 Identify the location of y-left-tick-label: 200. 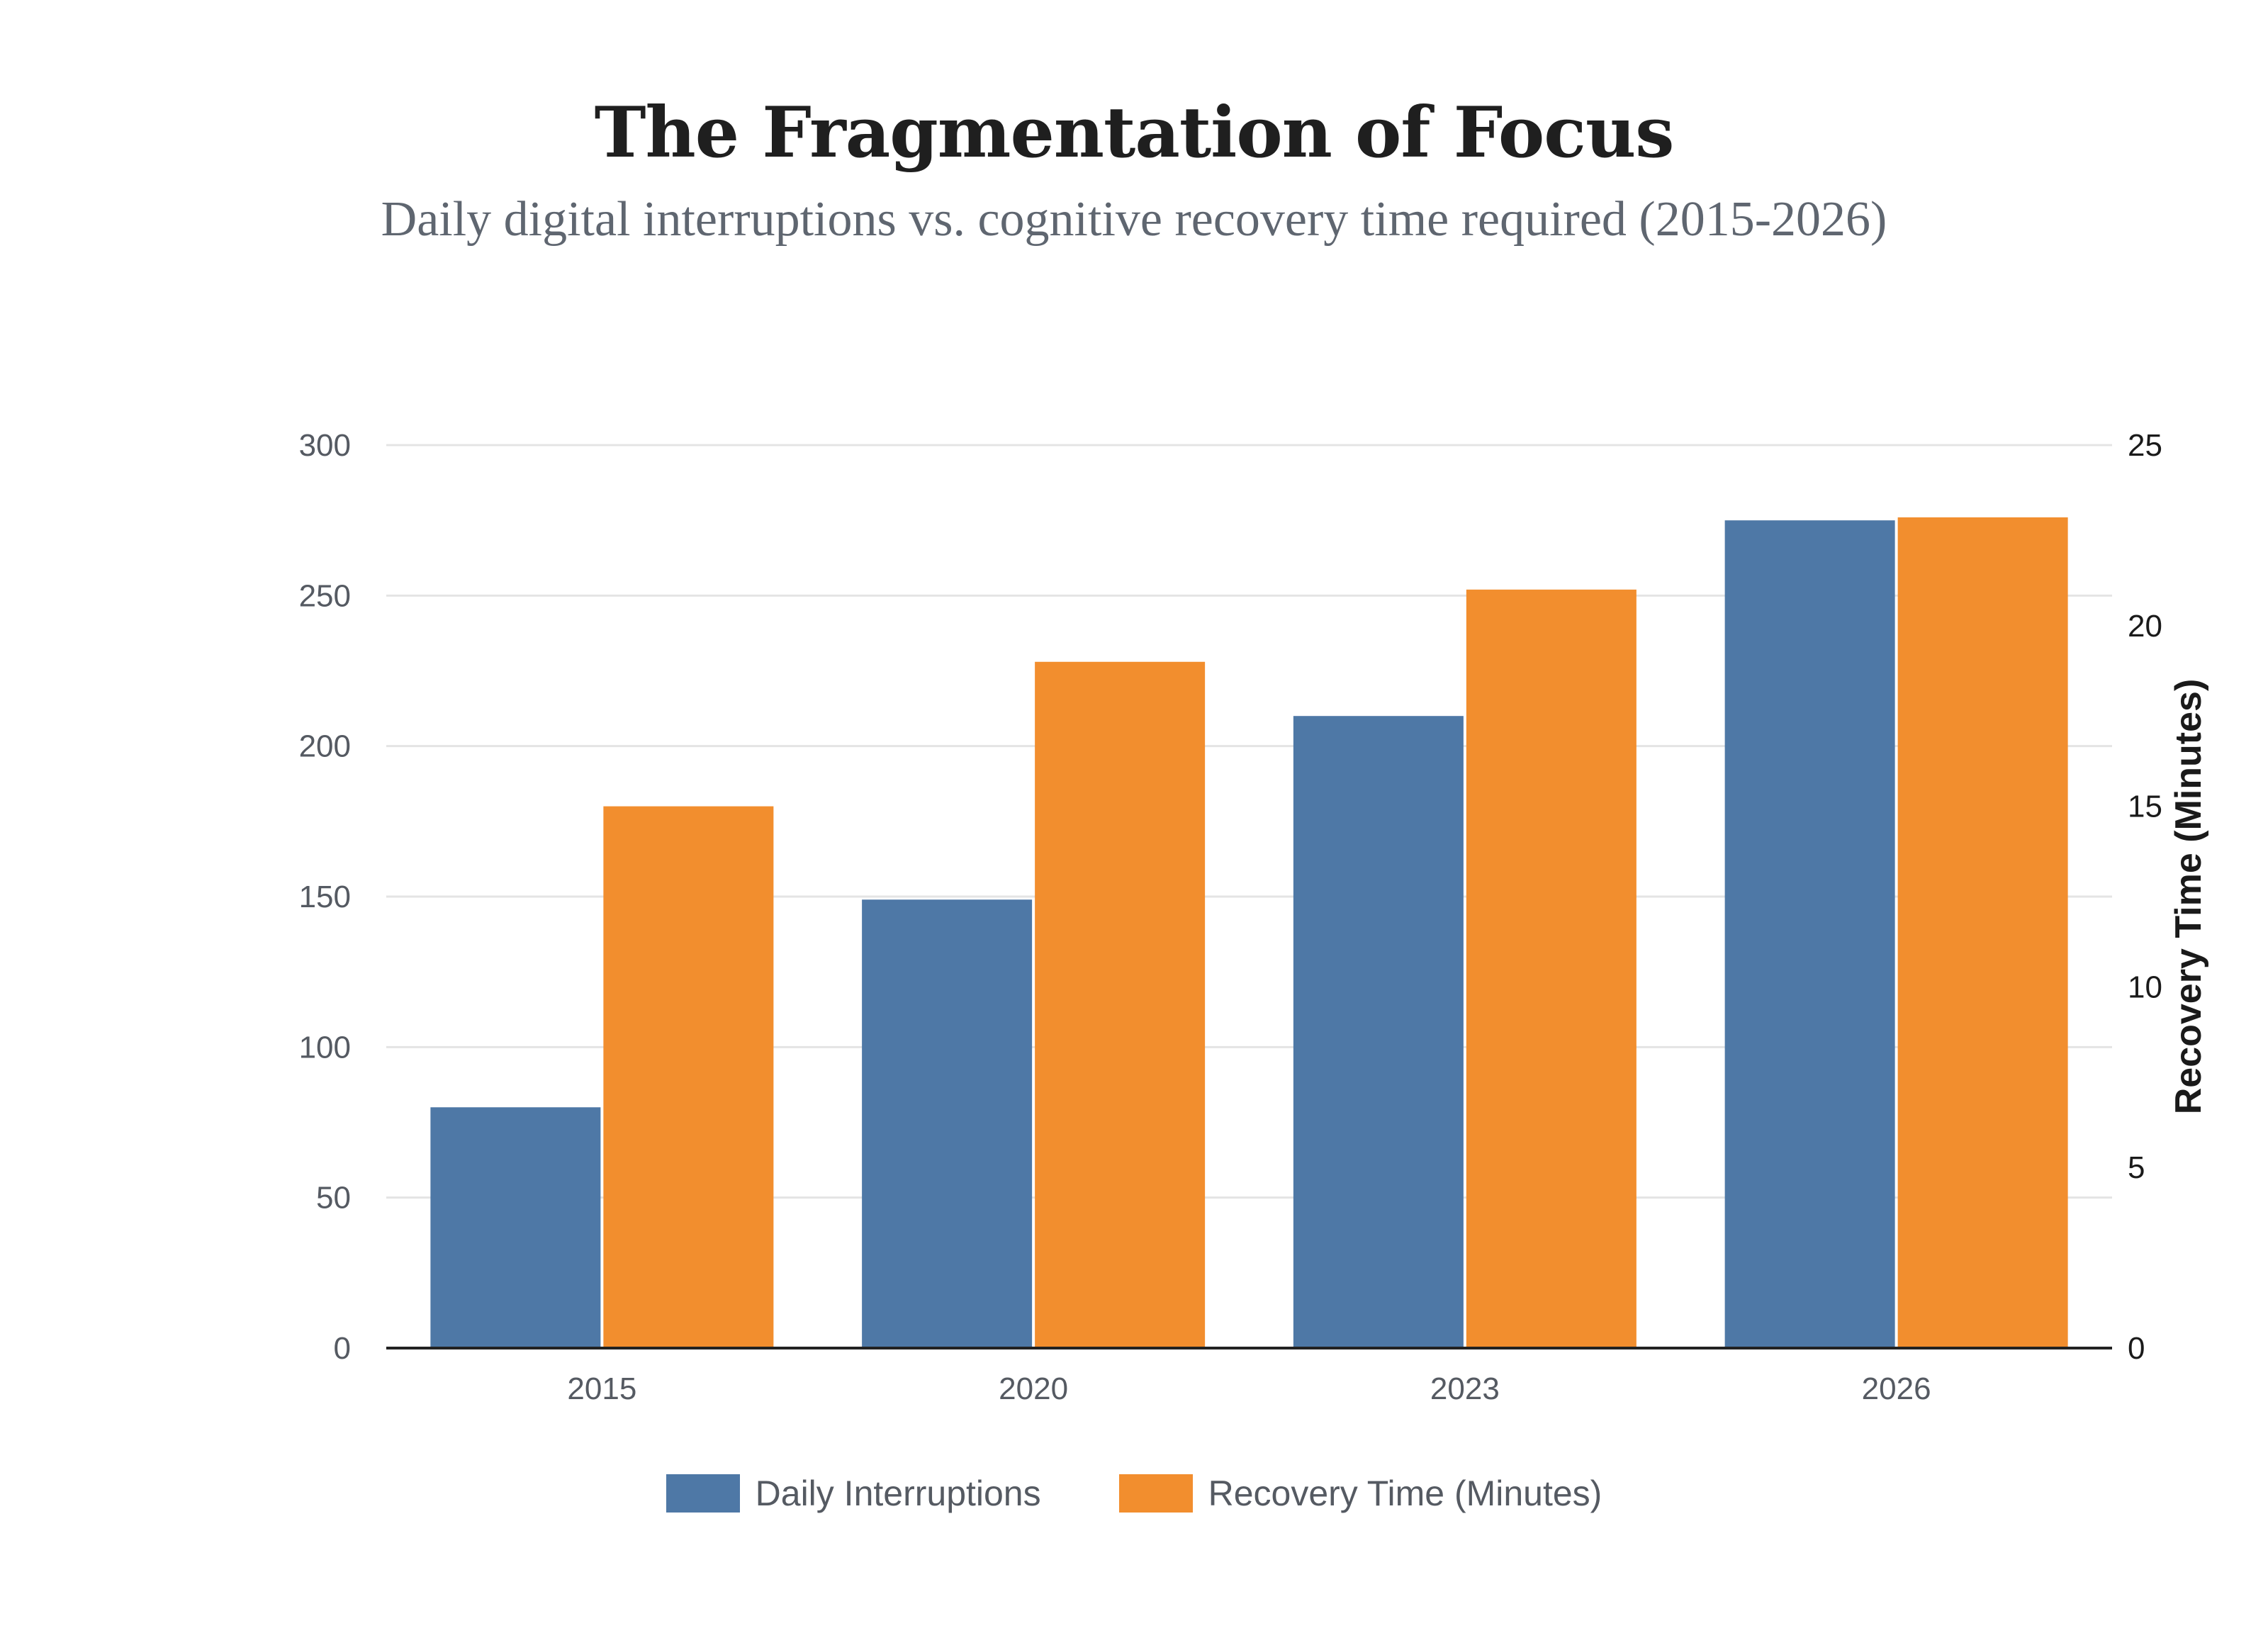
(325, 747).